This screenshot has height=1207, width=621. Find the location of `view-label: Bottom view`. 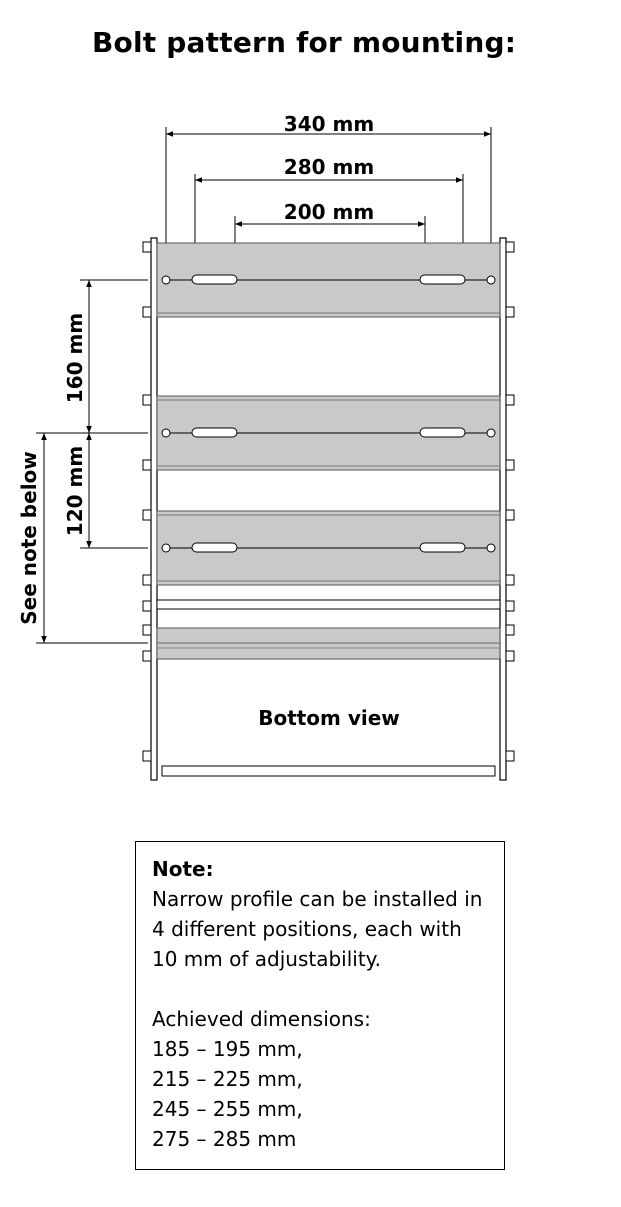

view-label: Bottom view is located at coordinates (329, 718).